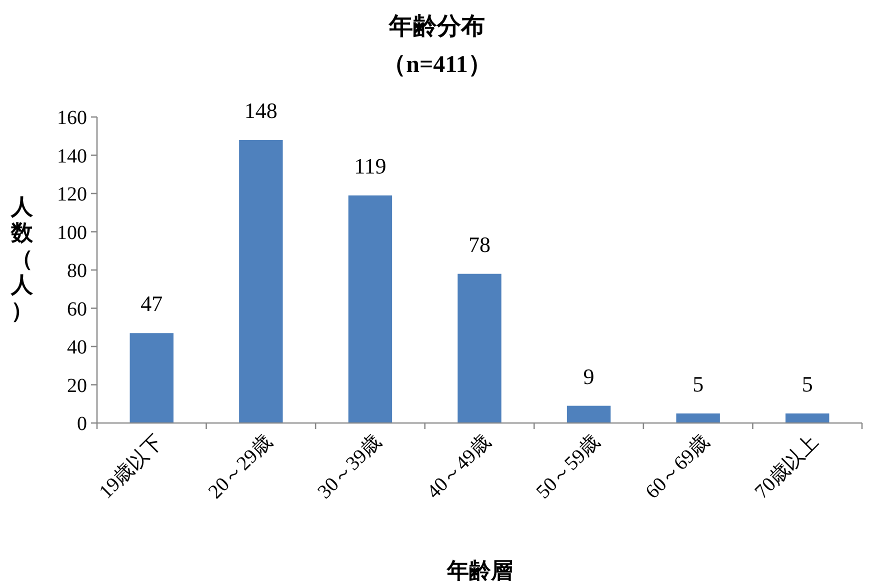  What do you see at coordinates (261, 110) in the screenshot?
I see `data-label: 148` at bounding box center [261, 110].